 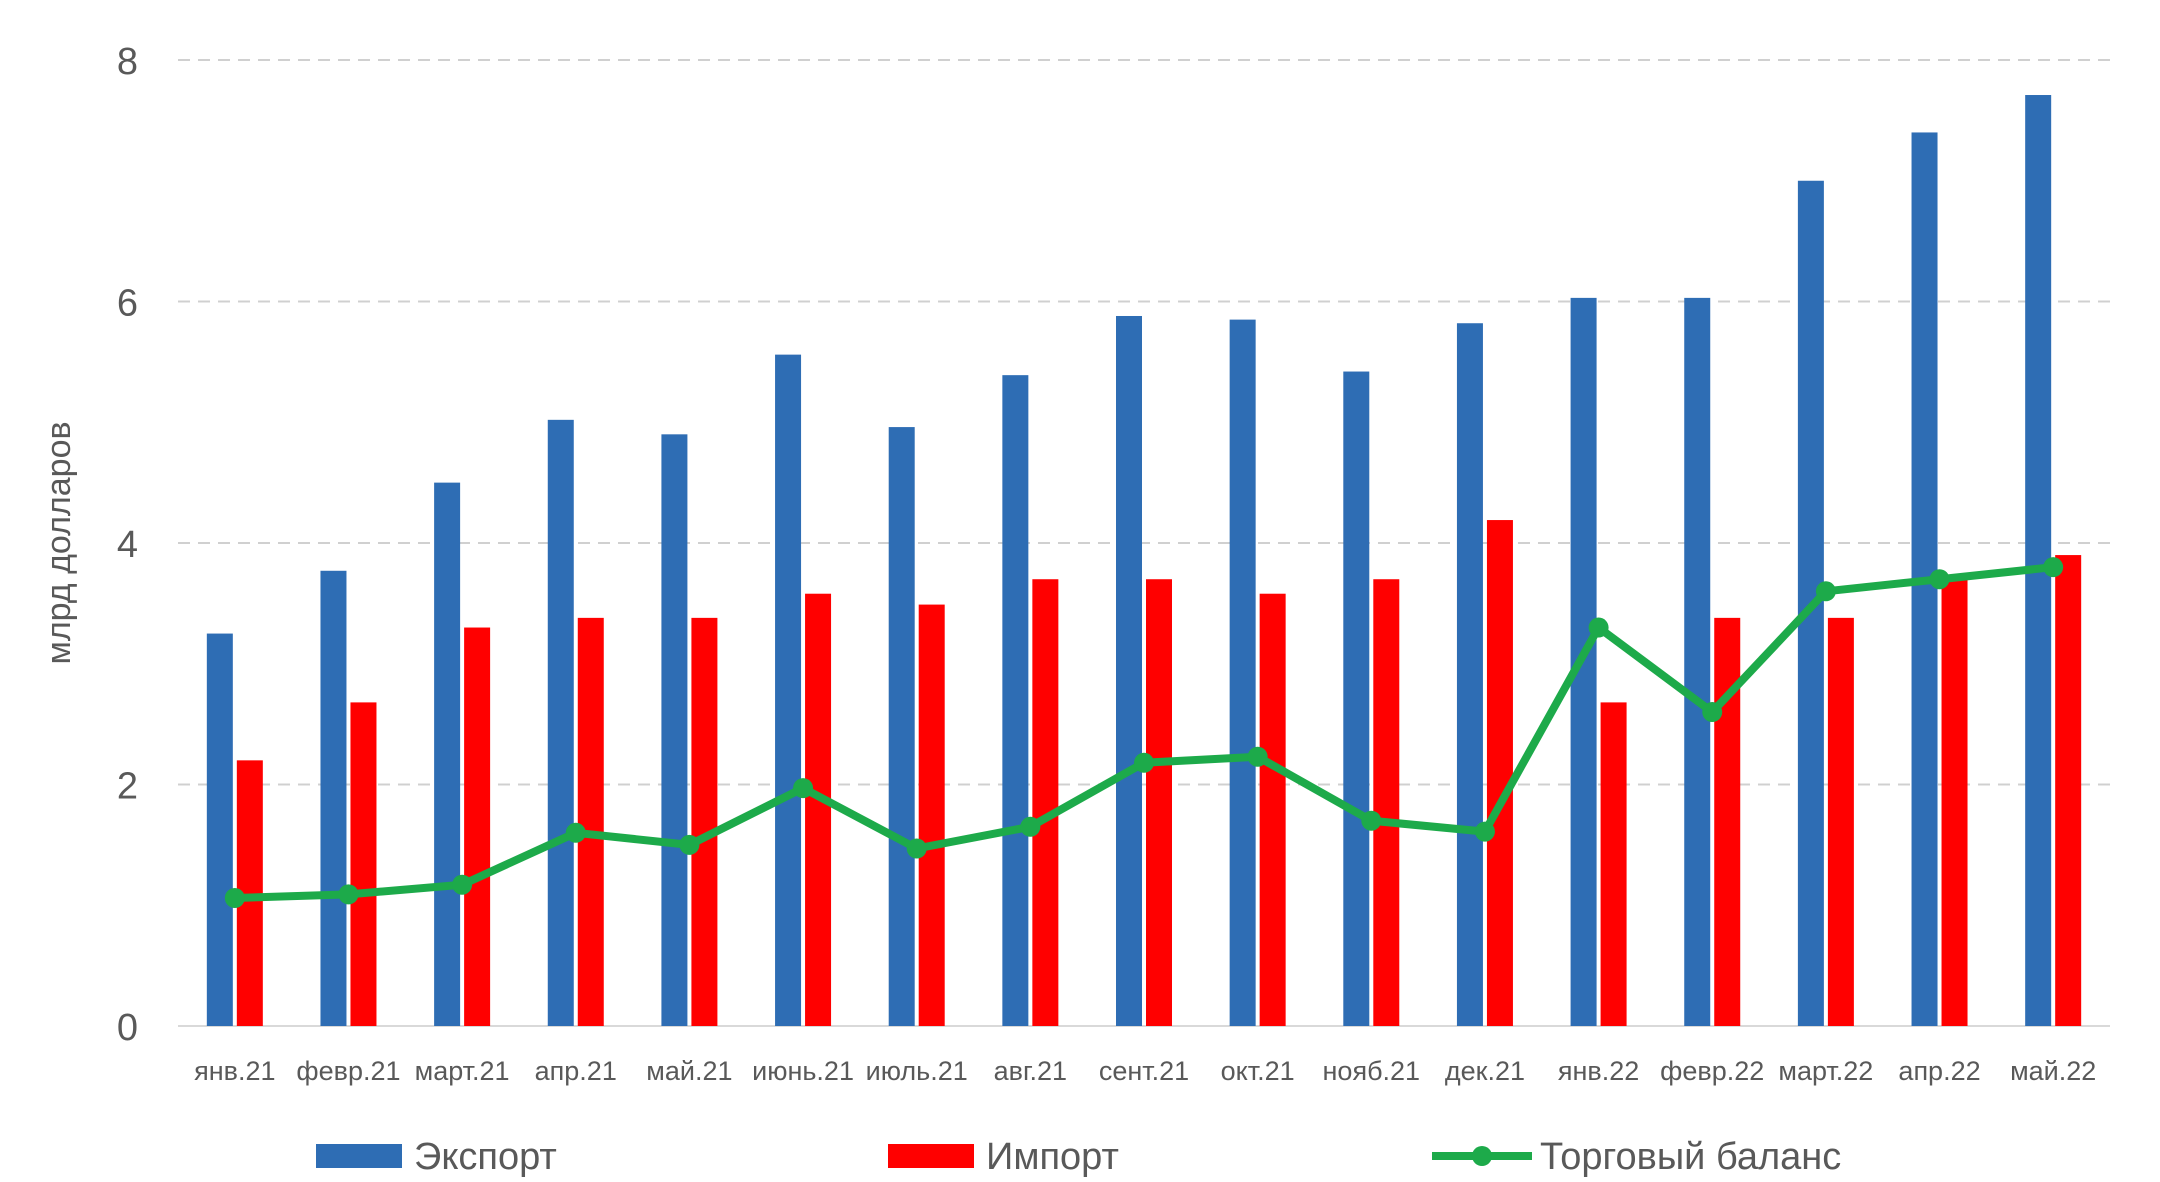 I want to click on y-axis-label: млрд долларов, so click(x=59, y=542).